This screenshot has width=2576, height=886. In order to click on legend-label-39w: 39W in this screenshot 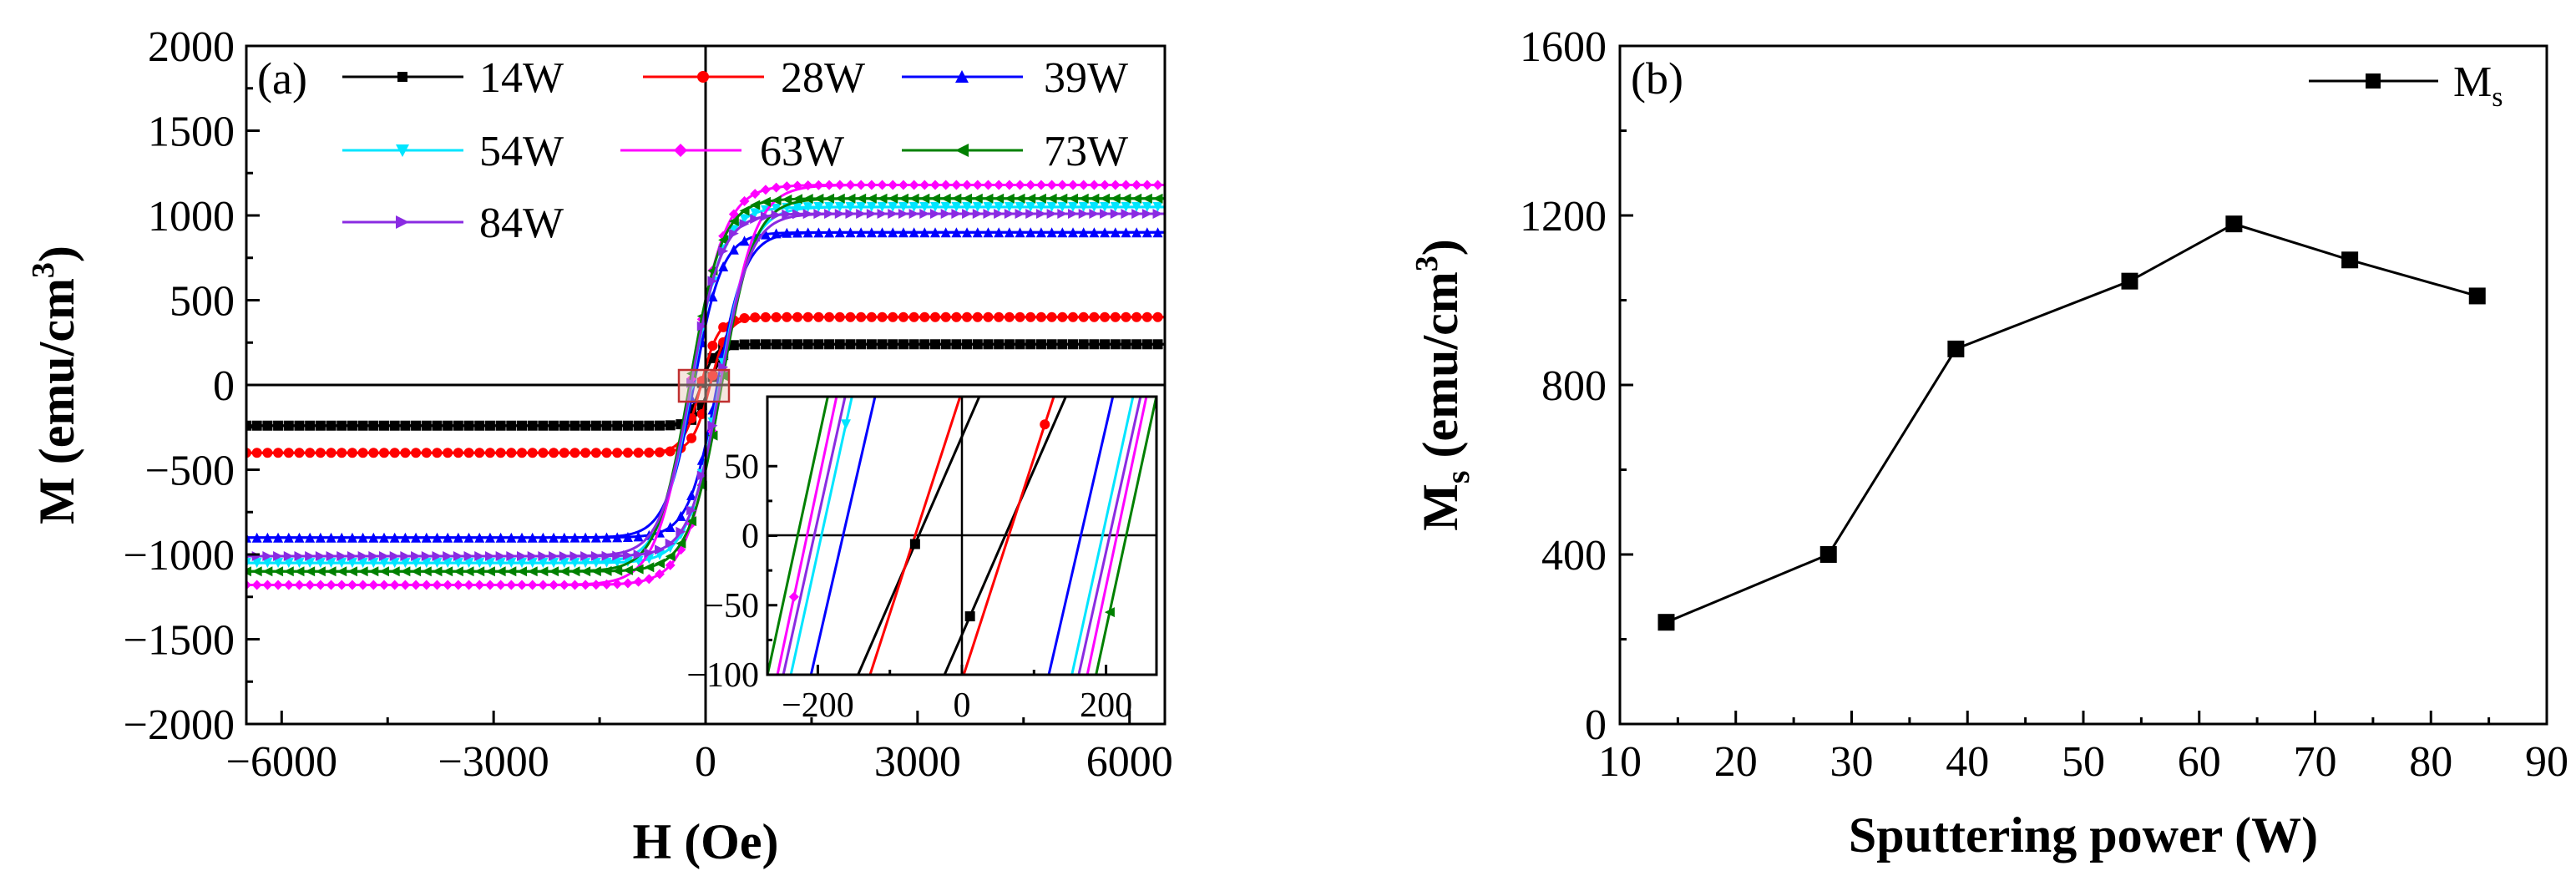, I will do `click(1086, 78)`.